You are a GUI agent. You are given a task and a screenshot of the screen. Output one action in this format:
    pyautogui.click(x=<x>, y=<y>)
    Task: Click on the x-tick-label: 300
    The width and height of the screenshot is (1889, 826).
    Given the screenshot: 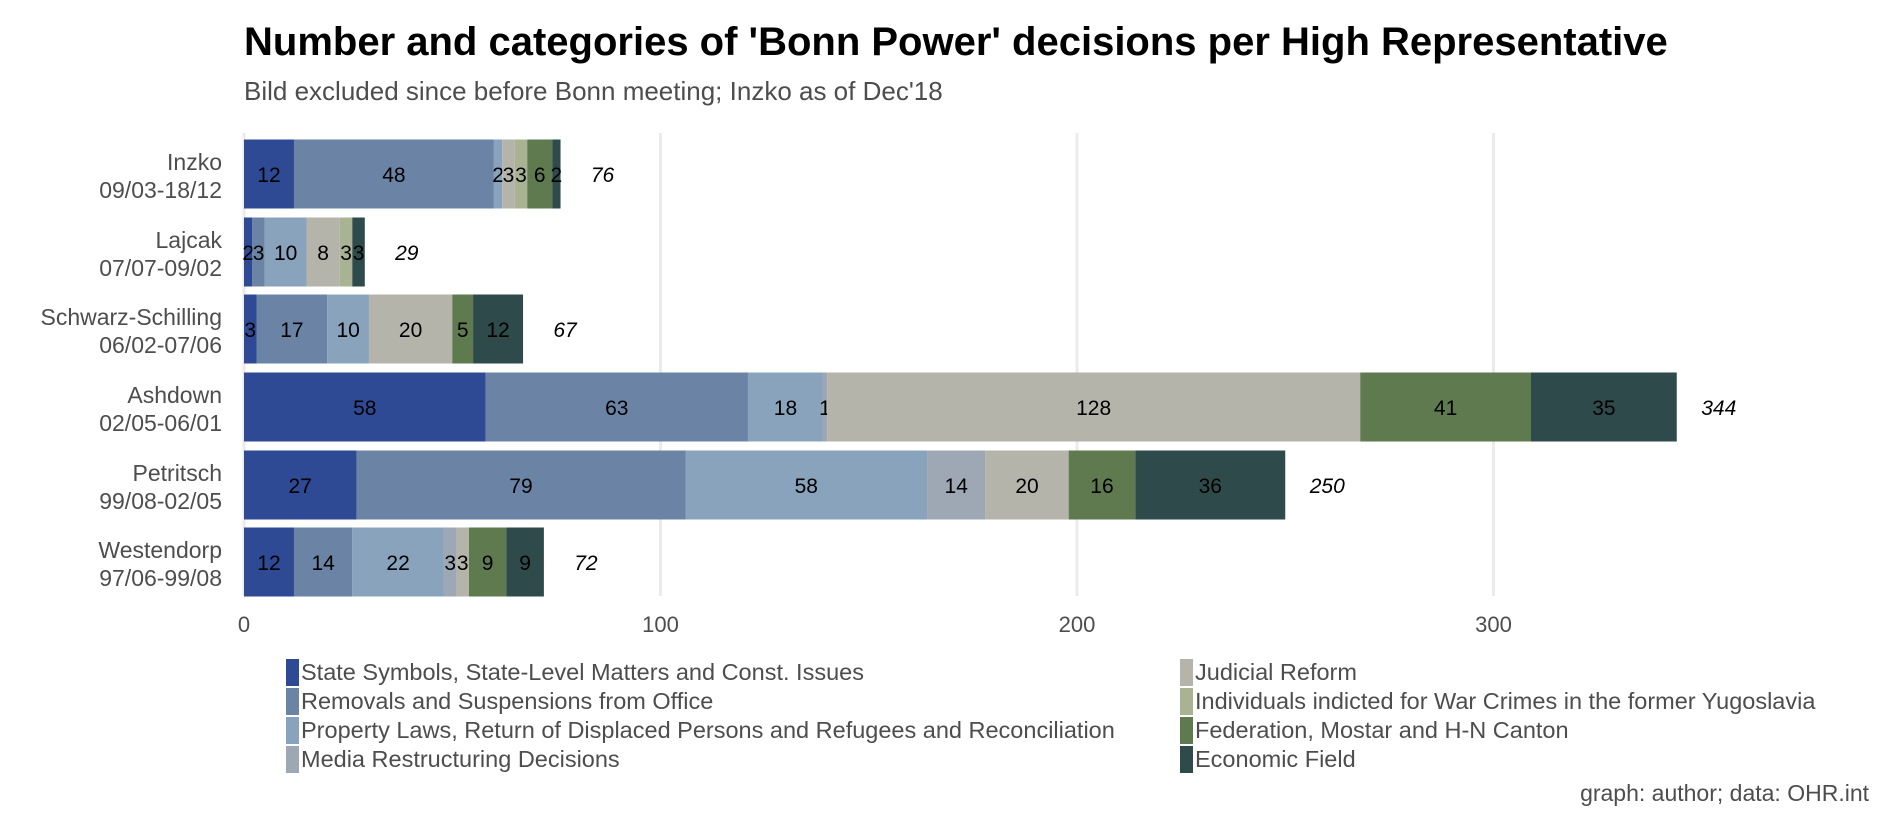 What is the action you would take?
    pyautogui.click(x=1493, y=624)
    